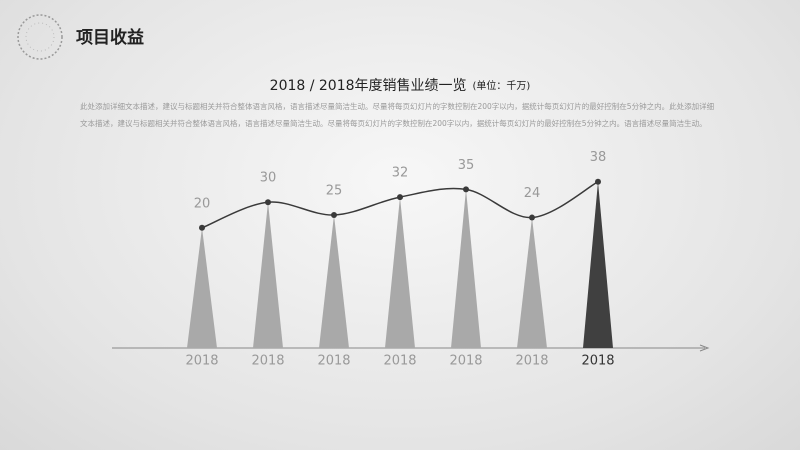 This screenshot has width=800, height=450. I want to click on axis-arrow, so click(704, 348).